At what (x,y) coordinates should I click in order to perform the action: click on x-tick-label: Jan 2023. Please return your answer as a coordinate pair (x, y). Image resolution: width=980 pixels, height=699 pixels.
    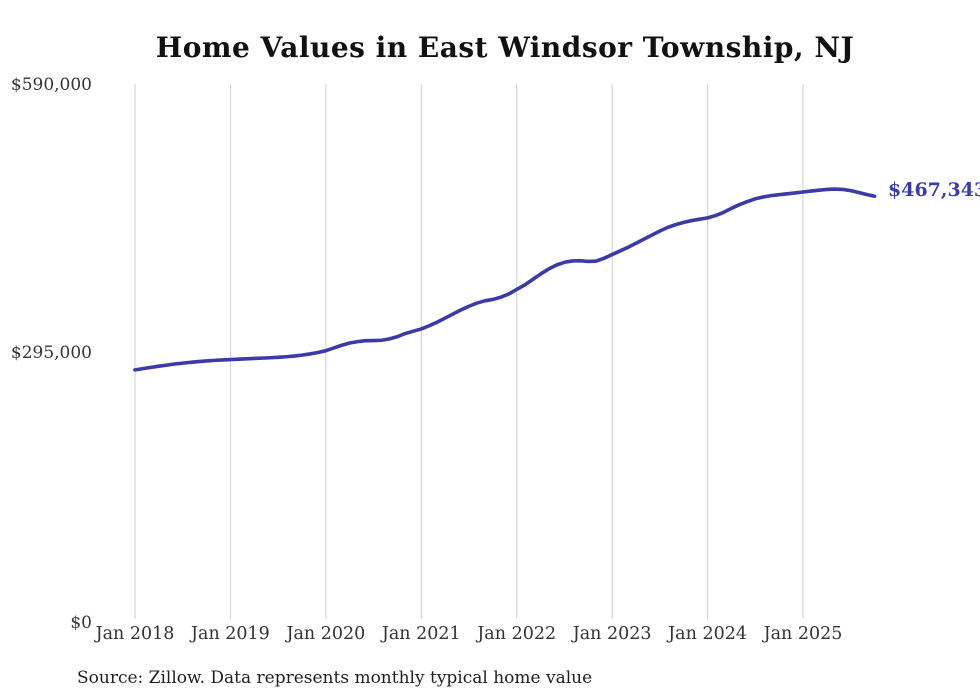
    Looking at the image, I should click on (612, 634).